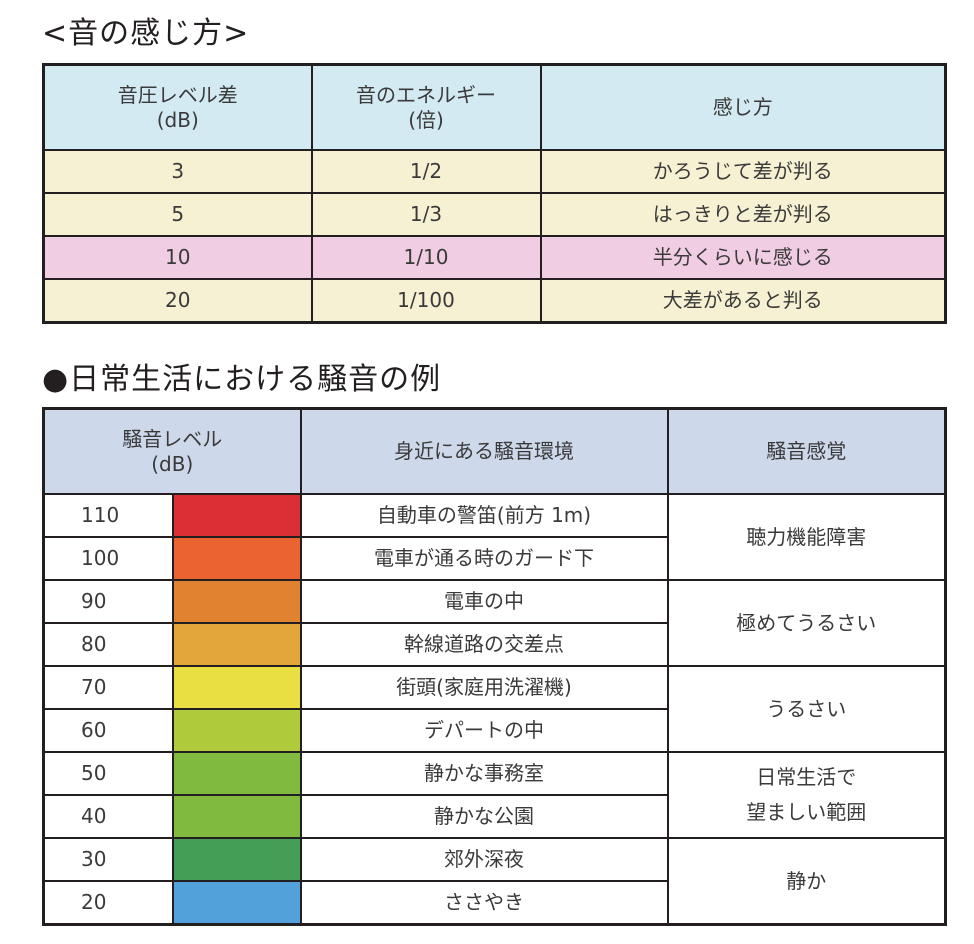 The height and width of the screenshot is (944, 974). I want to click on feeling-cell: はっきりと差が判る, so click(743, 214).